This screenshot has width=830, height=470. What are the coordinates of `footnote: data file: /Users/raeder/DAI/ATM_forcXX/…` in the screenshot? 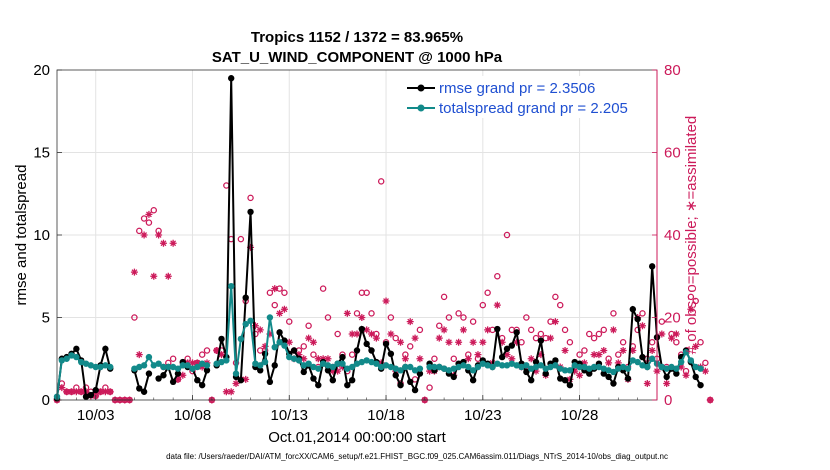 It's located at (417, 456).